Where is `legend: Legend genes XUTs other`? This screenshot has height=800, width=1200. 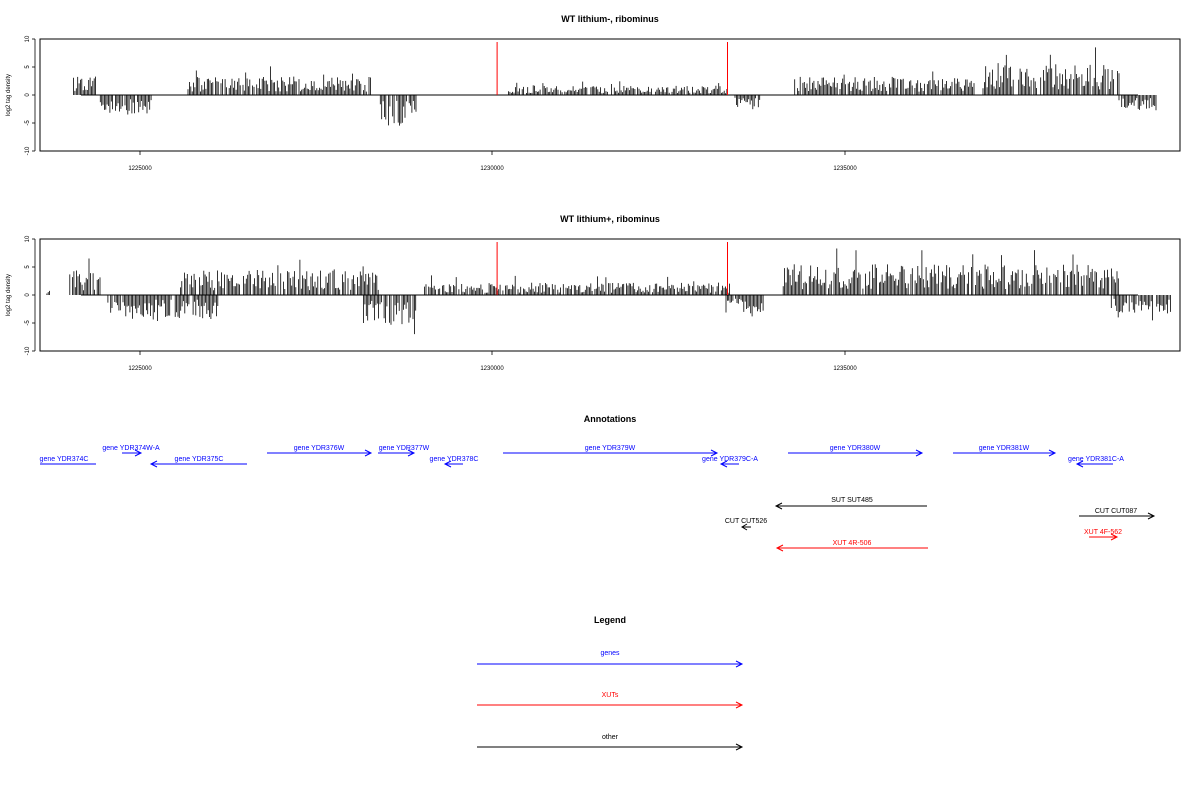 legend: Legend genes XUTs other is located at coordinates (610, 683).